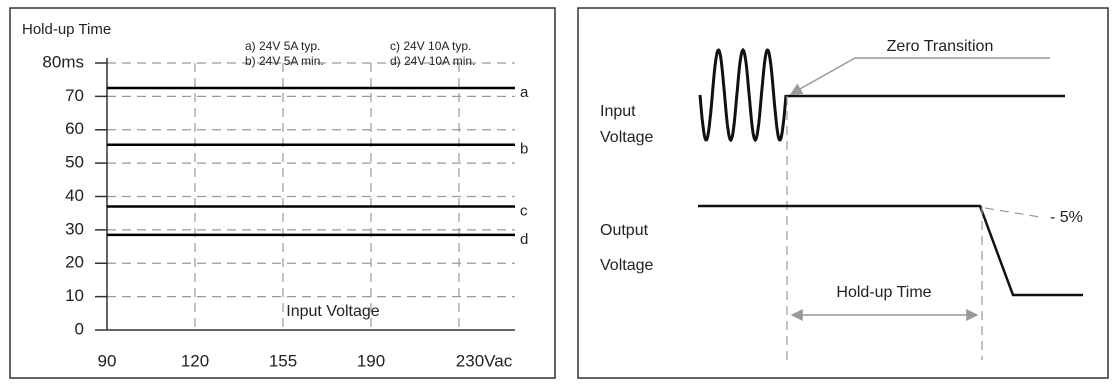  What do you see at coordinates (195, 360) in the screenshot?
I see `x-tick-label: 120` at bounding box center [195, 360].